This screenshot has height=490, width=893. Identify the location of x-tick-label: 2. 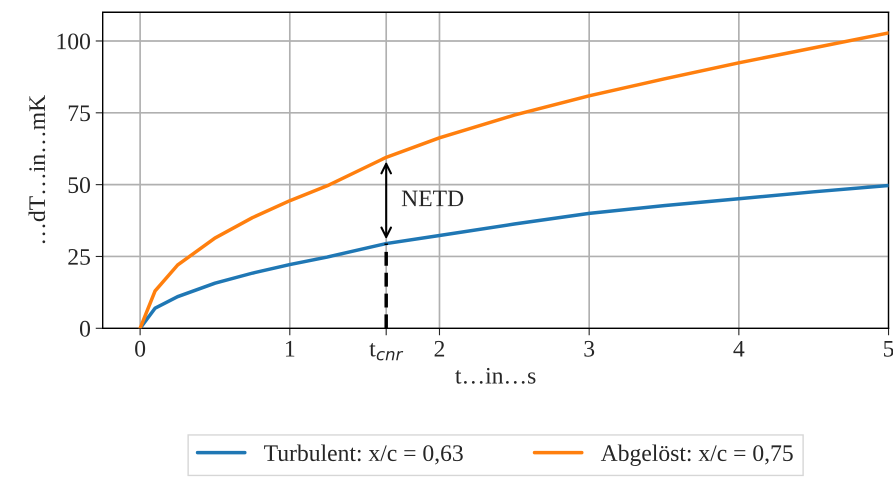
(439, 348).